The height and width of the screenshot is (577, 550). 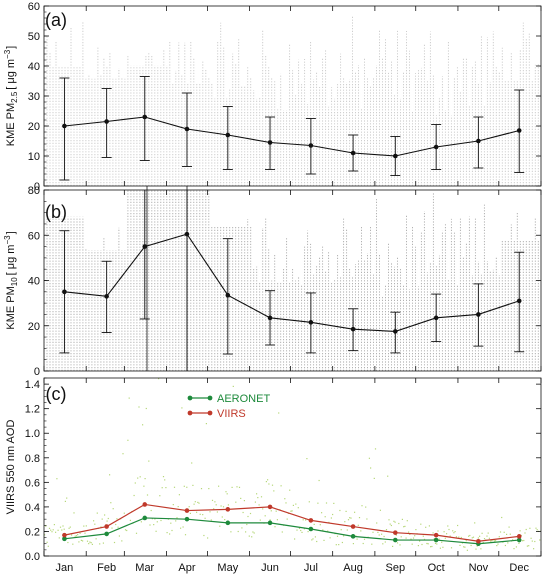 What do you see at coordinates (56, 394) in the screenshot?
I see `panel-label-c: (c)` at bounding box center [56, 394].